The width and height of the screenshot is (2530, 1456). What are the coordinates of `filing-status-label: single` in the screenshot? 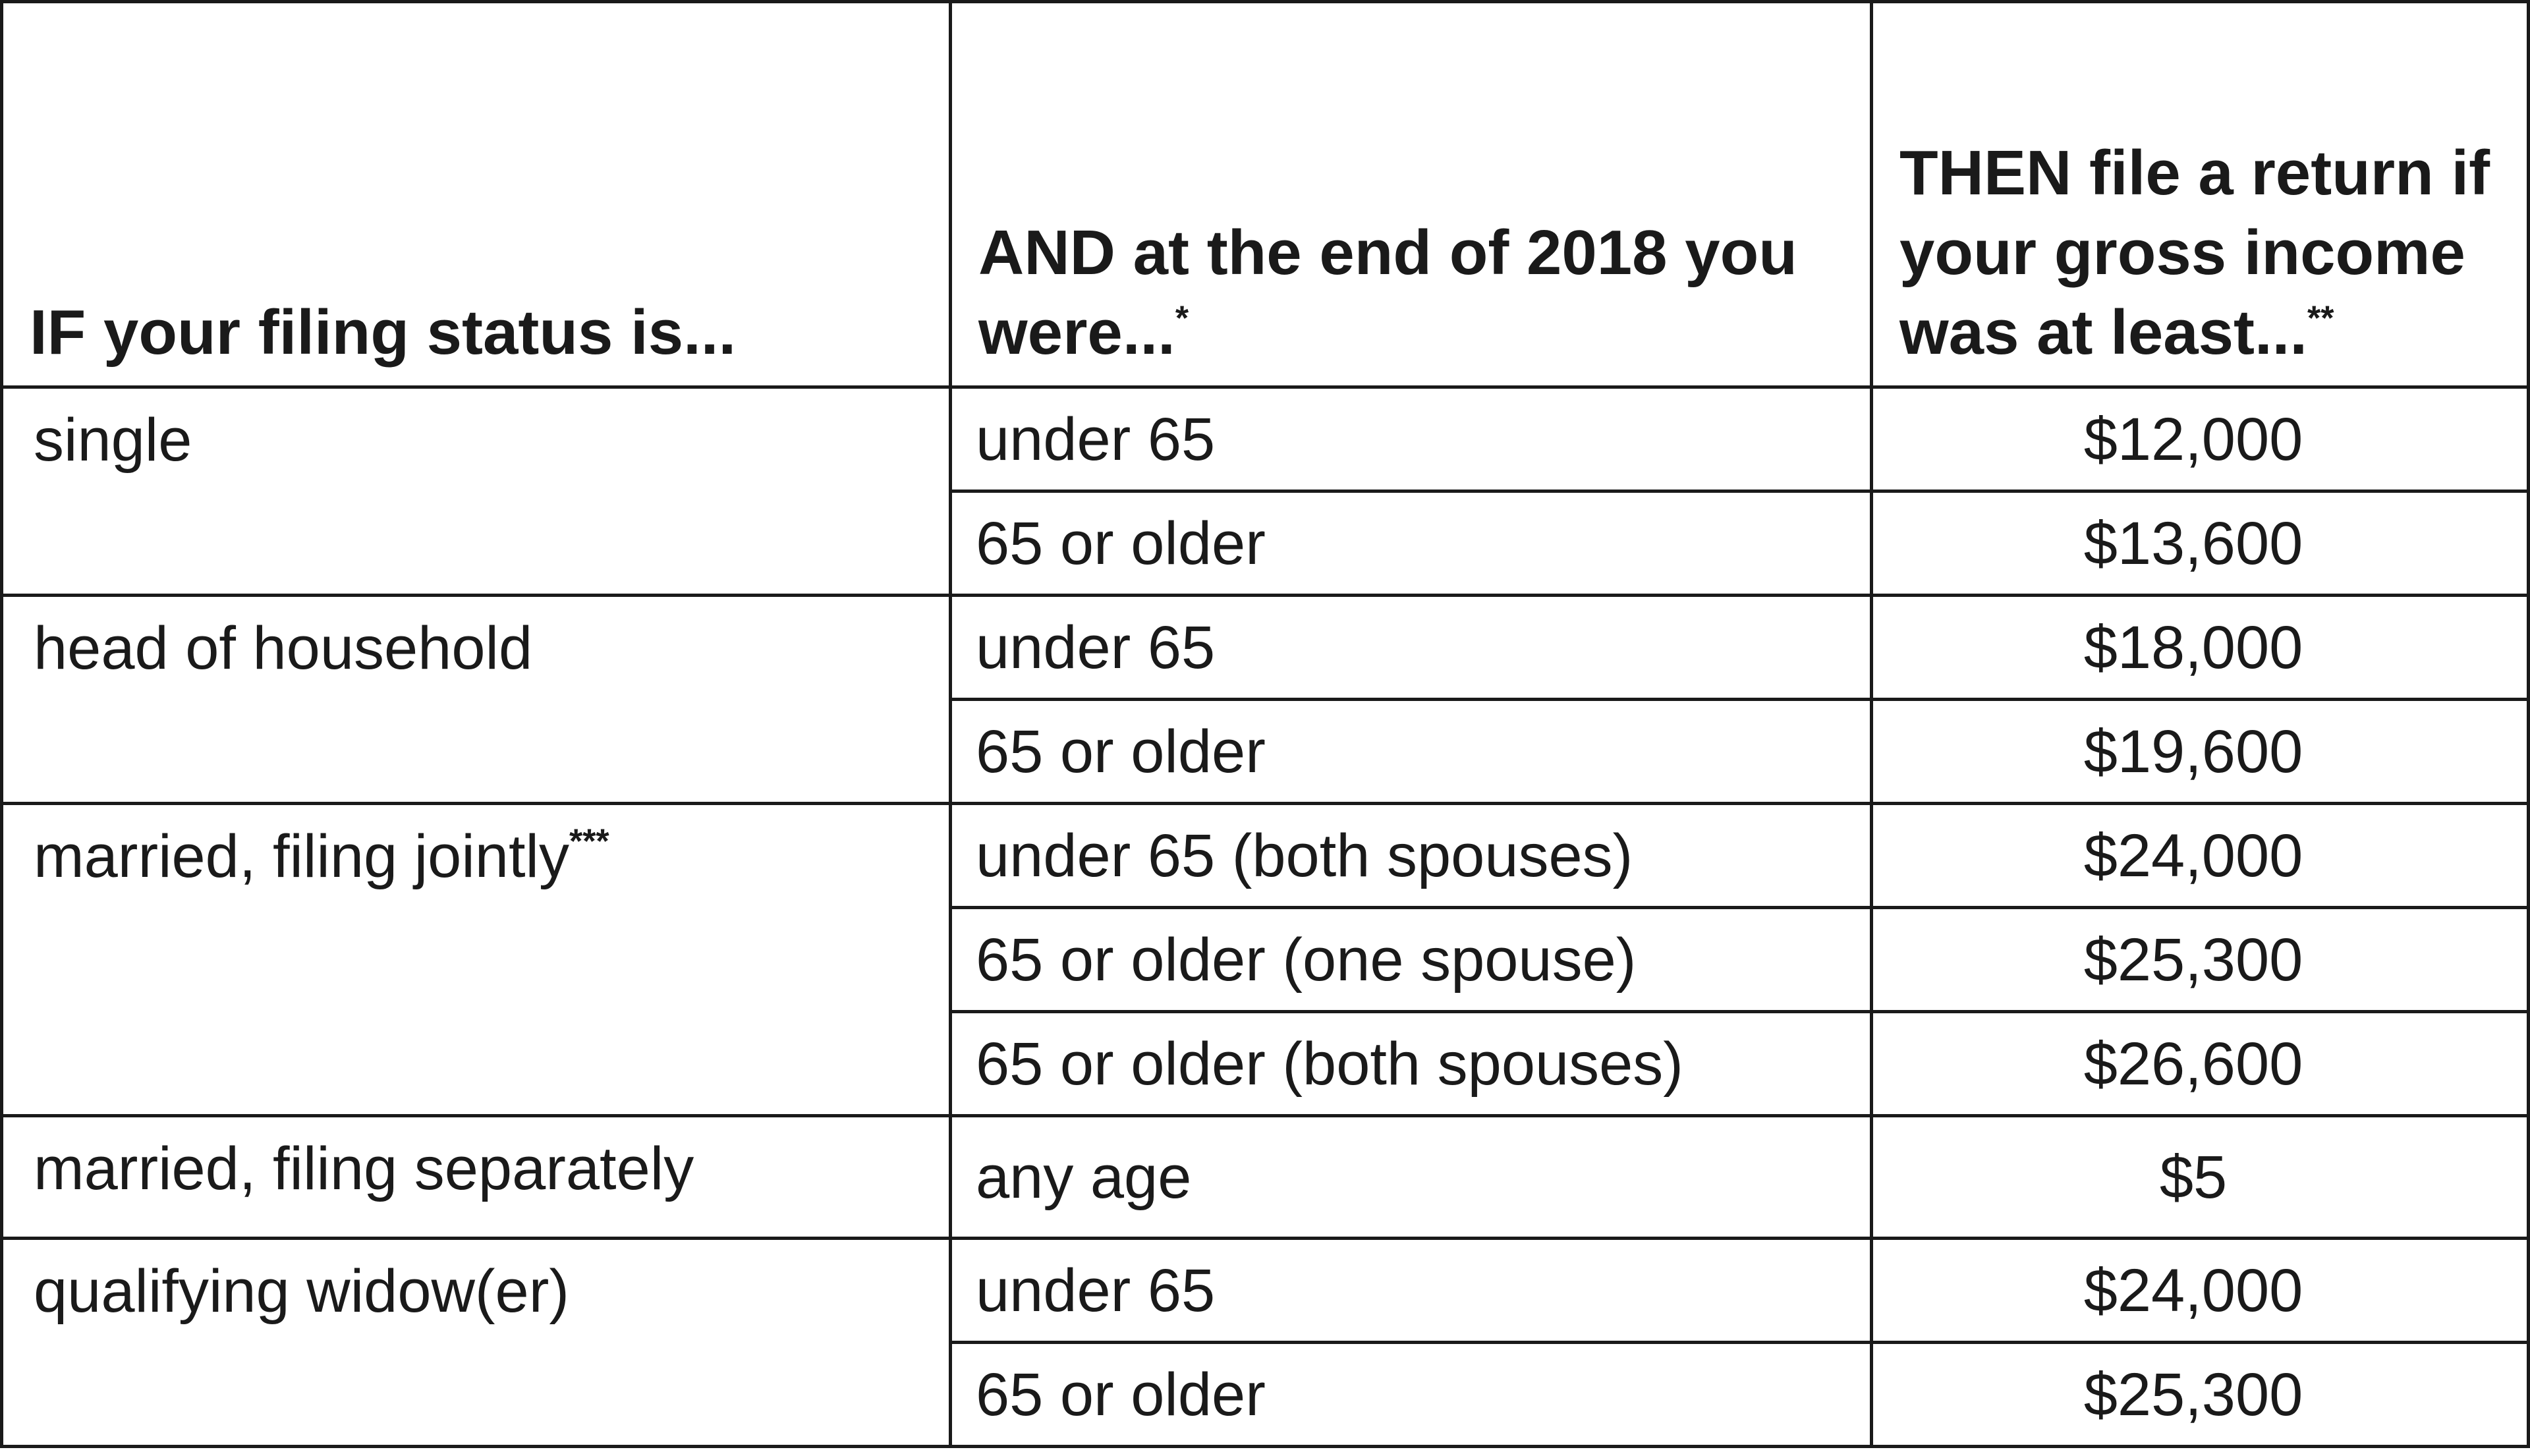 It's located at (113, 440).